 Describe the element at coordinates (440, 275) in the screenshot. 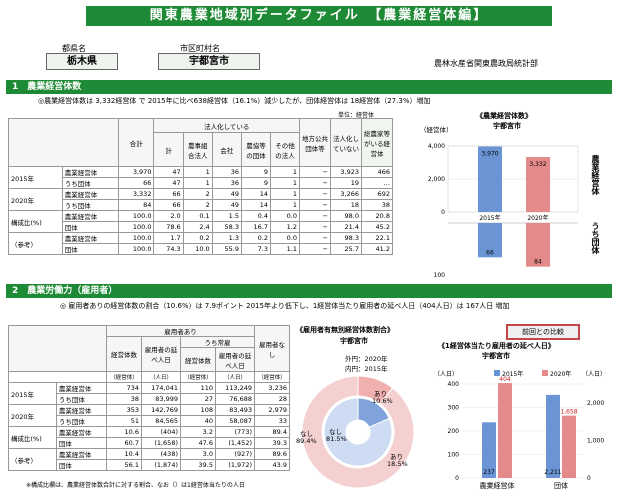

I see `y-tick-label: 100` at that location.